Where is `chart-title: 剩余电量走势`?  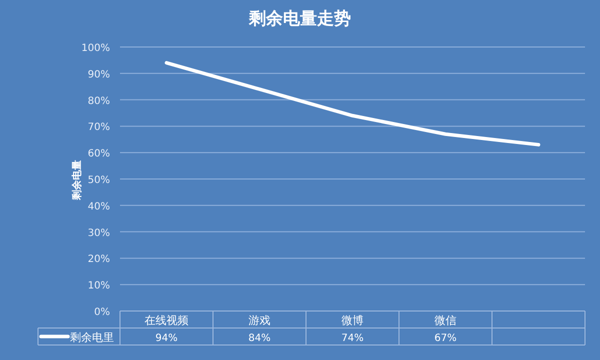 chart-title: 剩余电量走势 is located at coordinates (299, 19).